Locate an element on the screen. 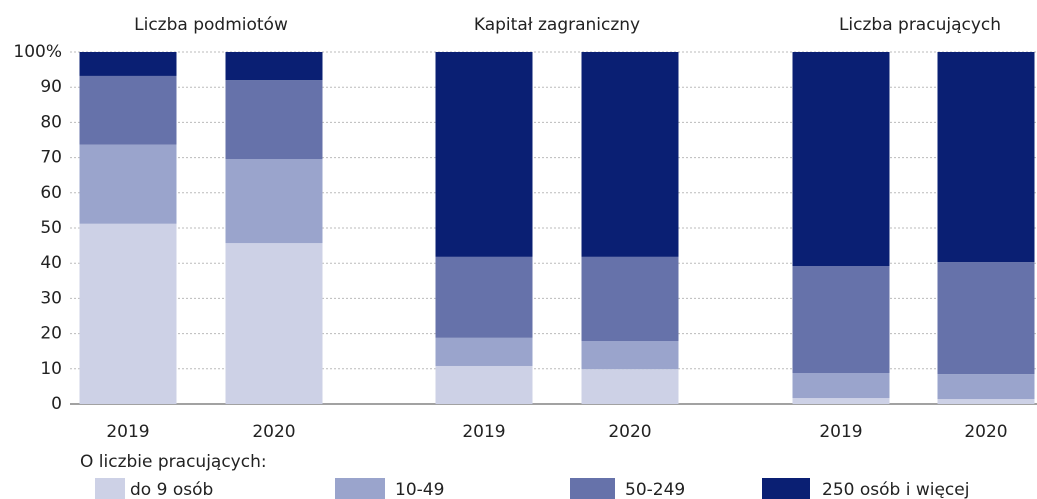 The height and width of the screenshot is (499, 1037). y-tick-label: 80 is located at coordinates (51, 122).